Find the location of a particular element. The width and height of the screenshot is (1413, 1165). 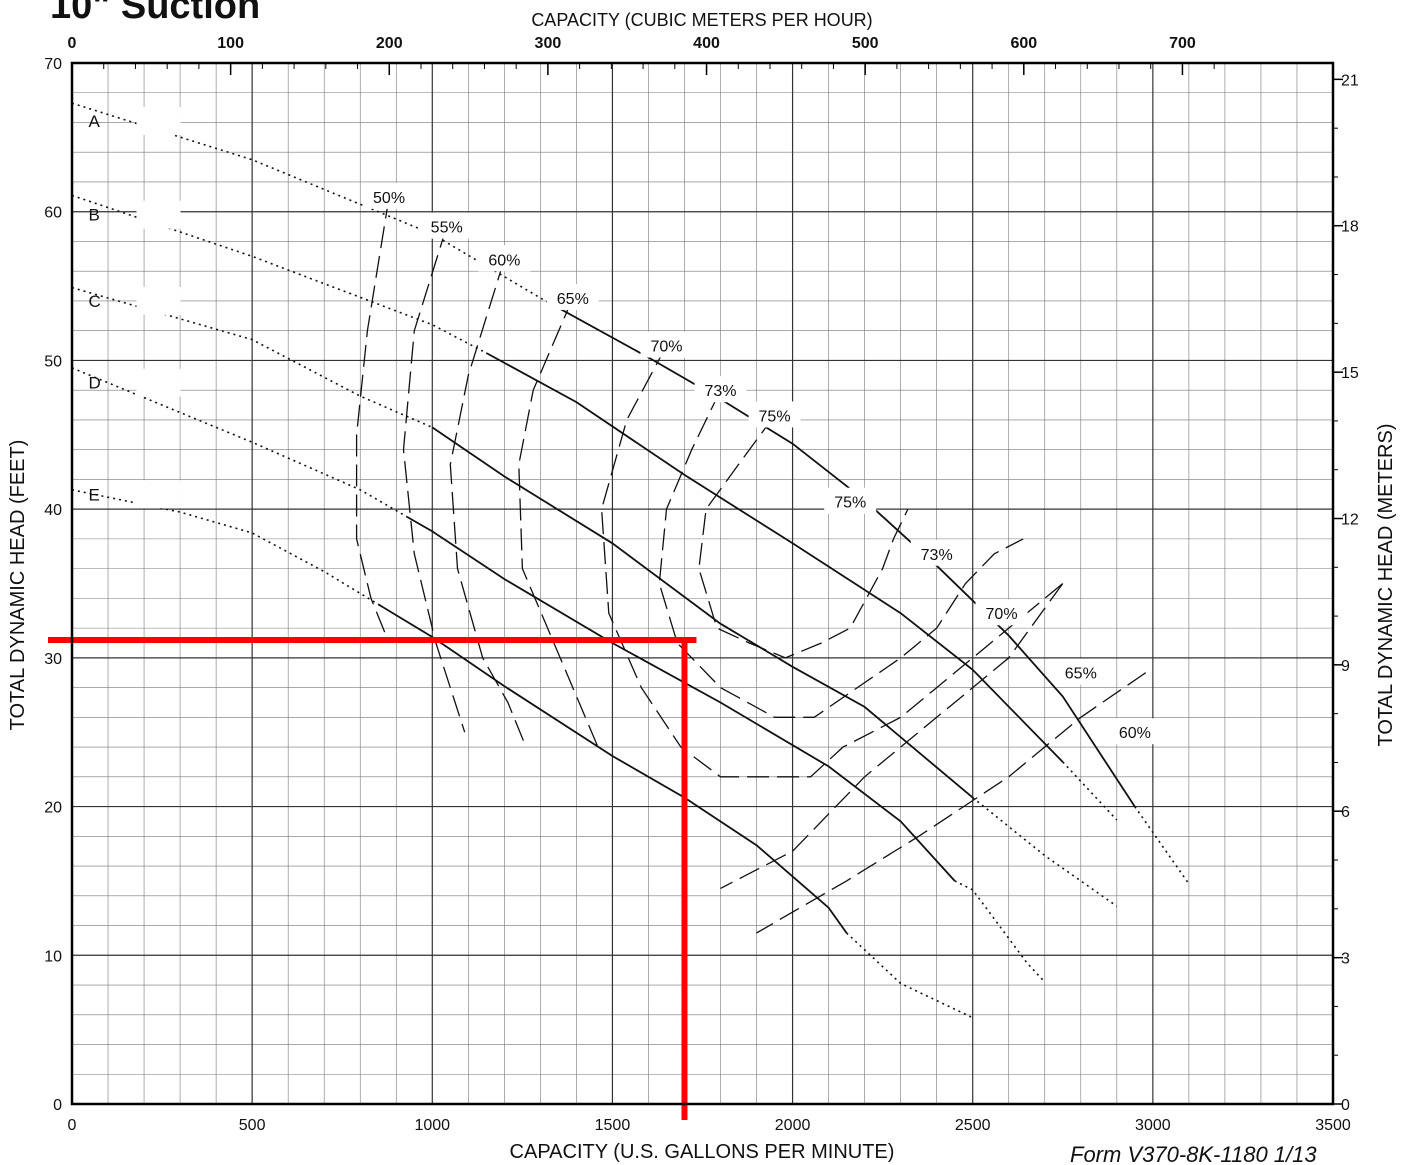

impeller-curve-B is located at coordinates (774, 557).